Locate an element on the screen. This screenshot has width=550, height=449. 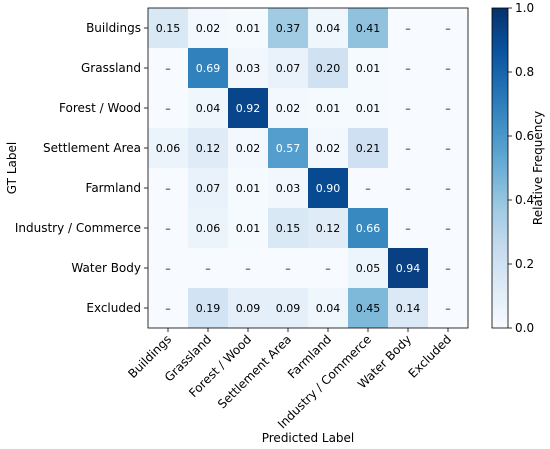
cell-value-label: 0.69 is located at coordinates (208, 68).